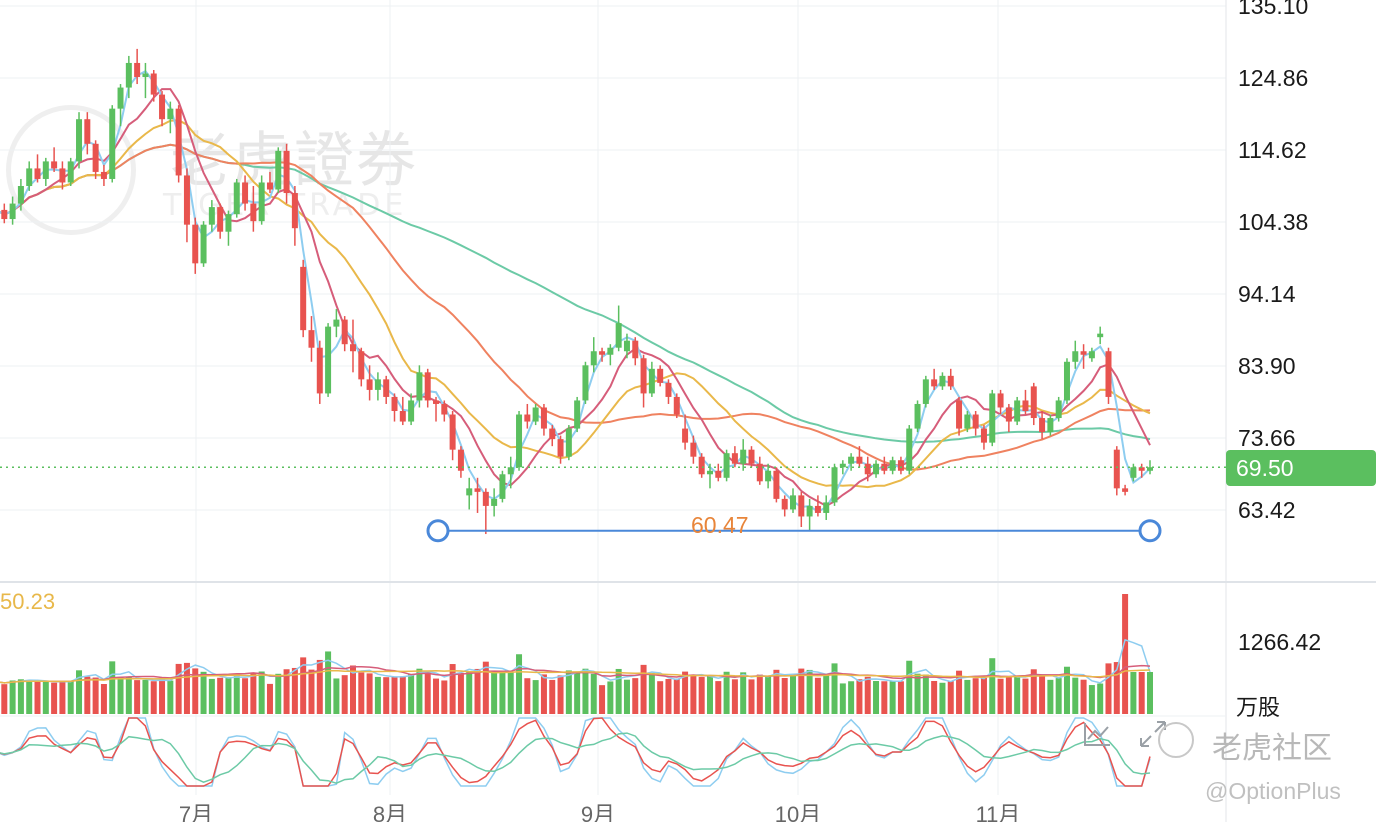 The width and height of the screenshot is (1376, 822). What do you see at coordinates (1097, 734) in the screenshot?
I see `indicator-chart-icon` at bounding box center [1097, 734].